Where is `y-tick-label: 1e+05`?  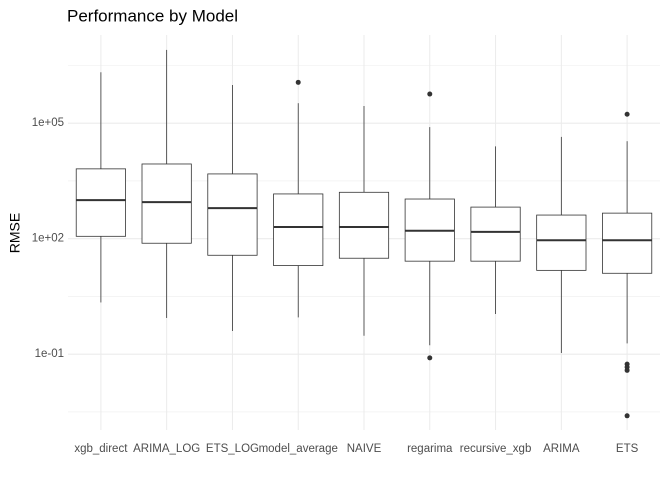
y-tick-label: 1e+05 is located at coordinates (48, 123).